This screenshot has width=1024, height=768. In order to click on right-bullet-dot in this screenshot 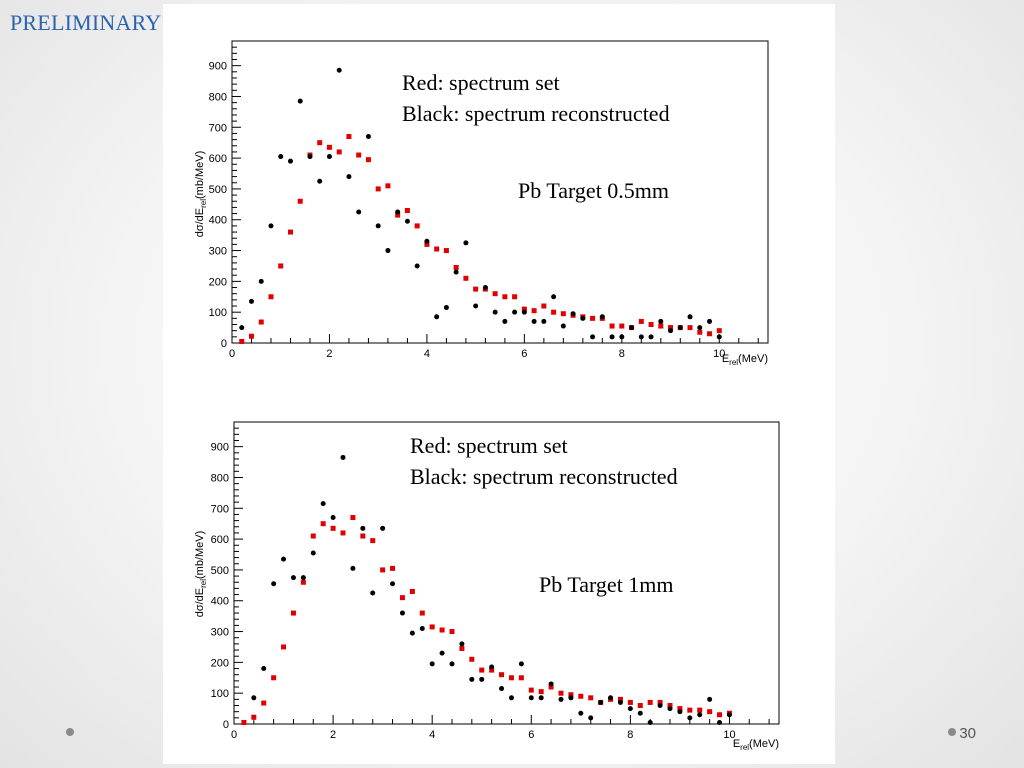, I will do `click(952, 732)`.